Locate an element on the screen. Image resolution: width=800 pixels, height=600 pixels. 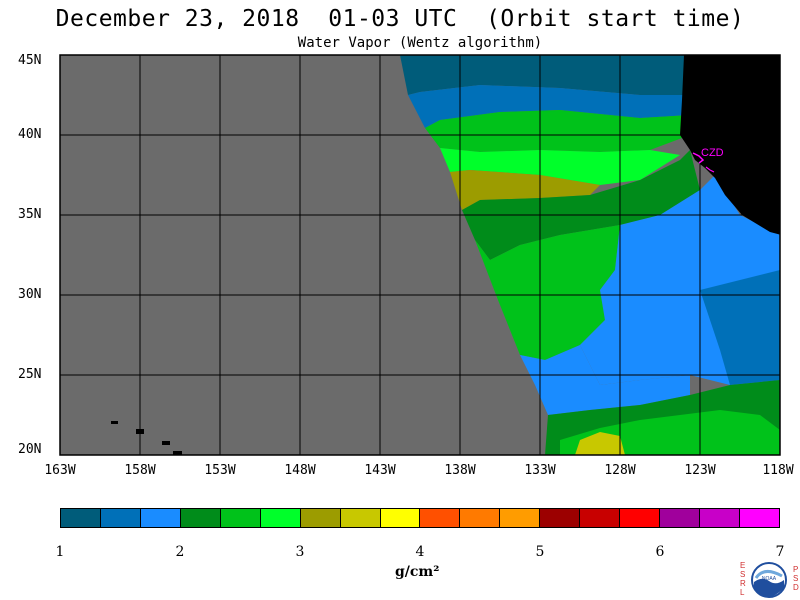
station-marker: CZD is located at coordinates (708, 160).